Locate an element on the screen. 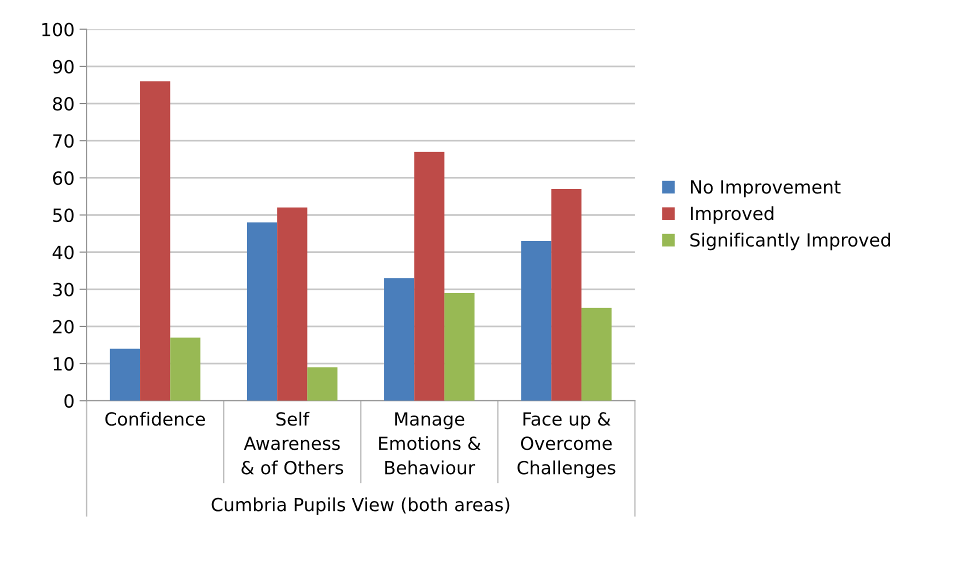 The width and height of the screenshot is (962, 585). y-tick-label: 60 is located at coordinates (63, 178).